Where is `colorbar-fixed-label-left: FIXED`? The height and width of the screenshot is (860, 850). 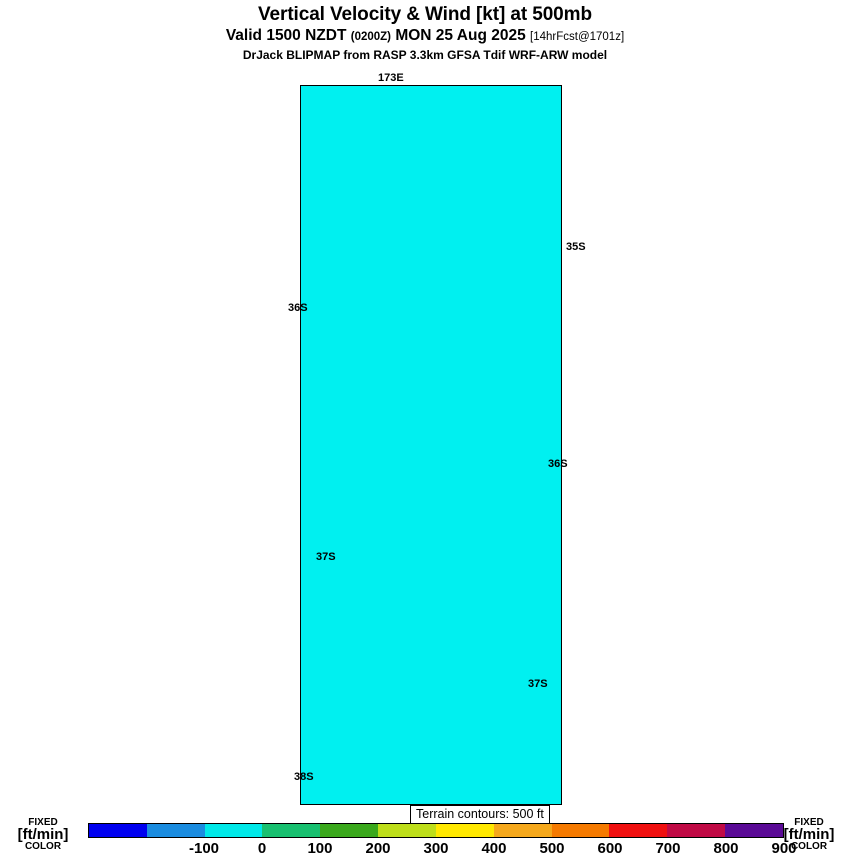
colorbar-fixed-label-left: FIXED is located at coordinates (43, 822).